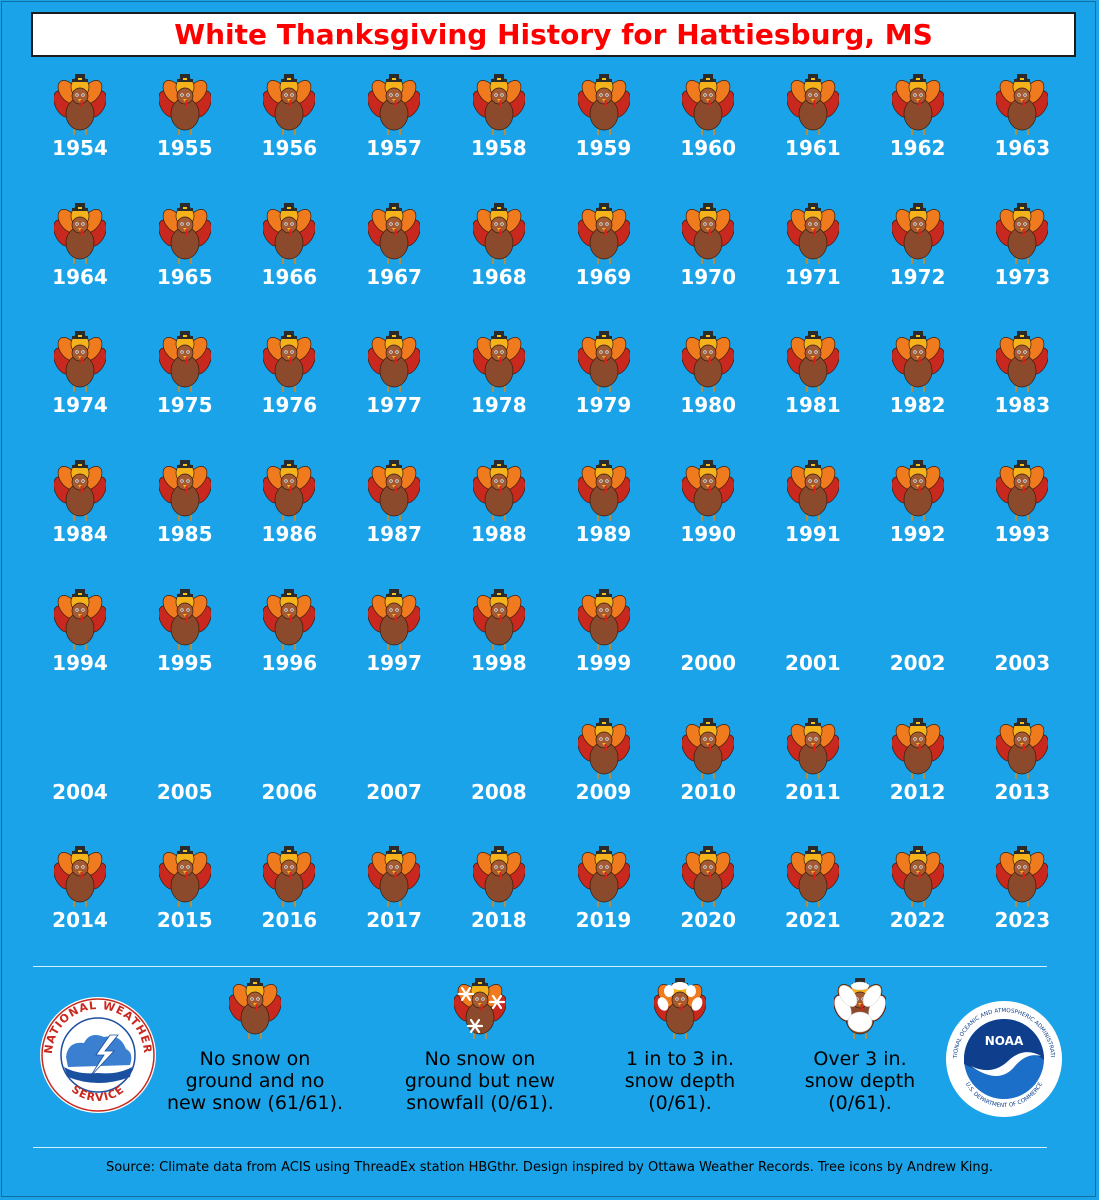 Image resolution: width=1099 pixels, height=1200 pixels. Describe the element at coordinates (394, 534) in the screenshot. I see `year-label: 1987` at that location.